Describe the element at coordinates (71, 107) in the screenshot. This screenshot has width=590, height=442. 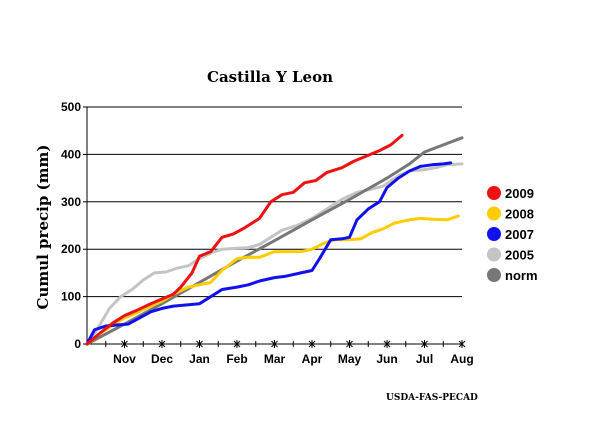
I see `y-tick-label: 500` at that location.